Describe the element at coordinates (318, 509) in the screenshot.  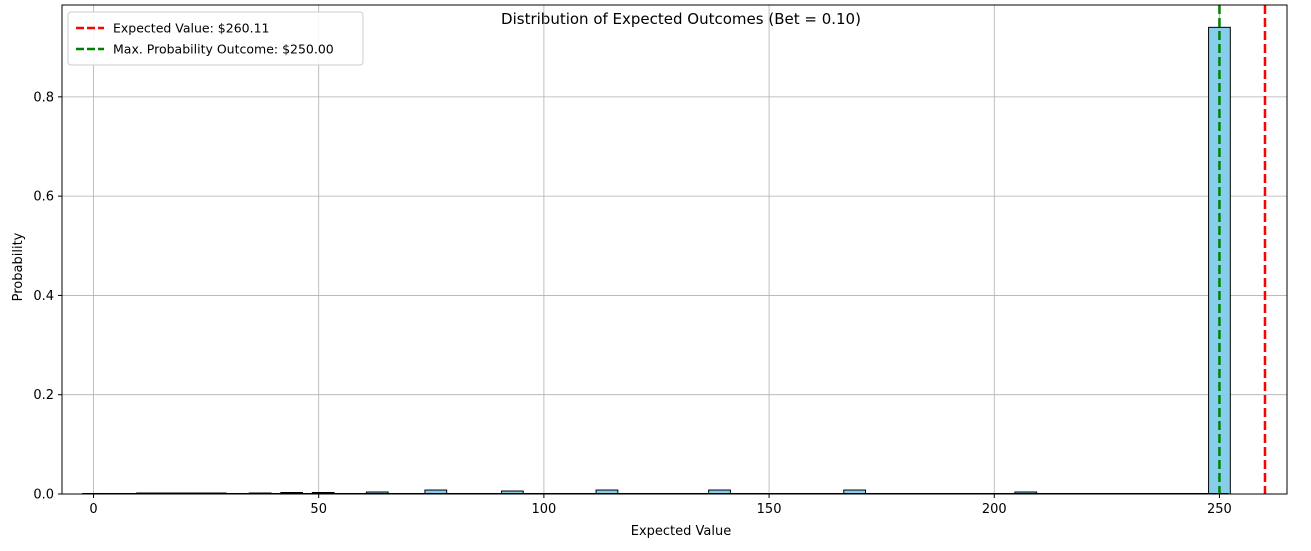
I see `x-tick-label: 50` at that location.